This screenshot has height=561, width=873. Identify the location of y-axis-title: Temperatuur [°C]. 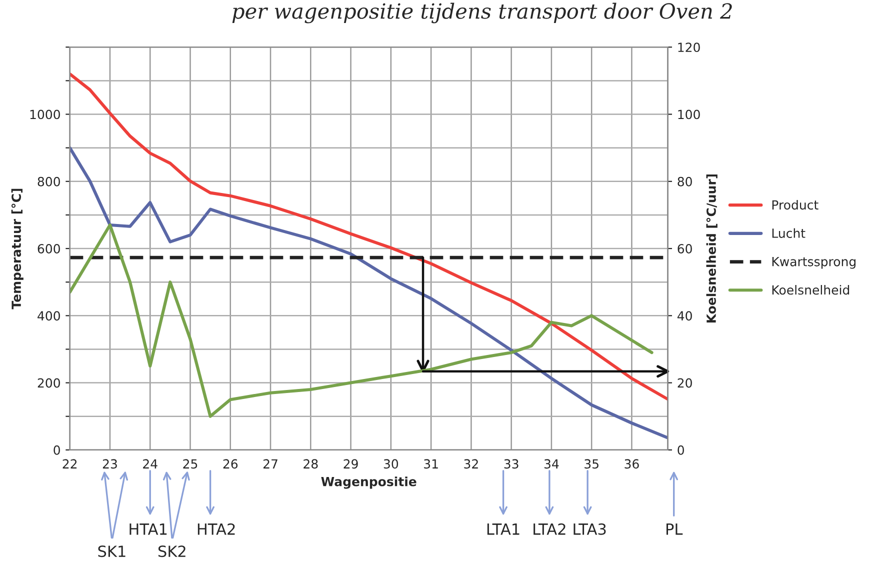
(17, 249).